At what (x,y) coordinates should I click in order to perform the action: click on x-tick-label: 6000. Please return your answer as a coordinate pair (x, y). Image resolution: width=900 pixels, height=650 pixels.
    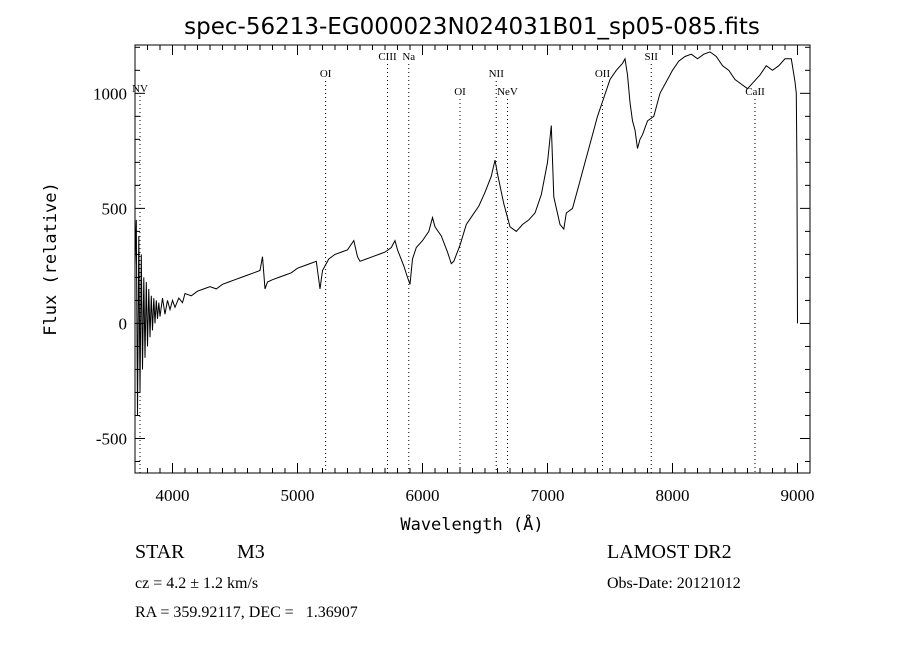
    Looking at the image, I should click on (423, 495).